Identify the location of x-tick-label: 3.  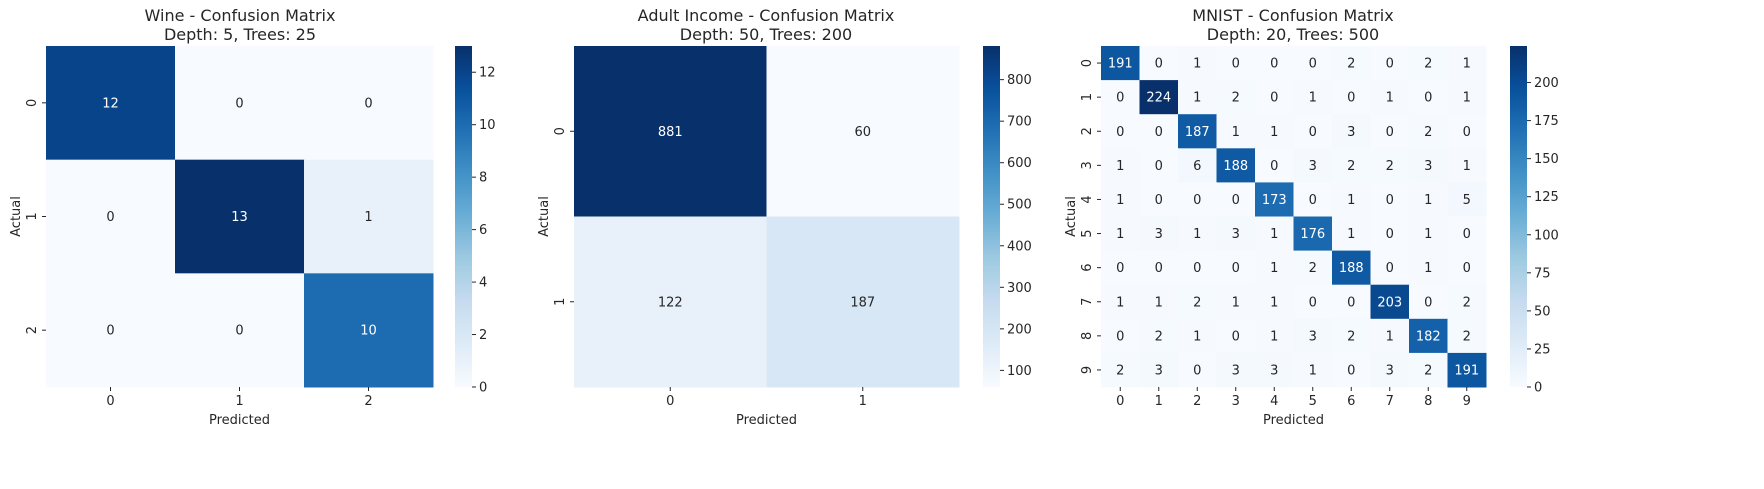
(1236, 401).